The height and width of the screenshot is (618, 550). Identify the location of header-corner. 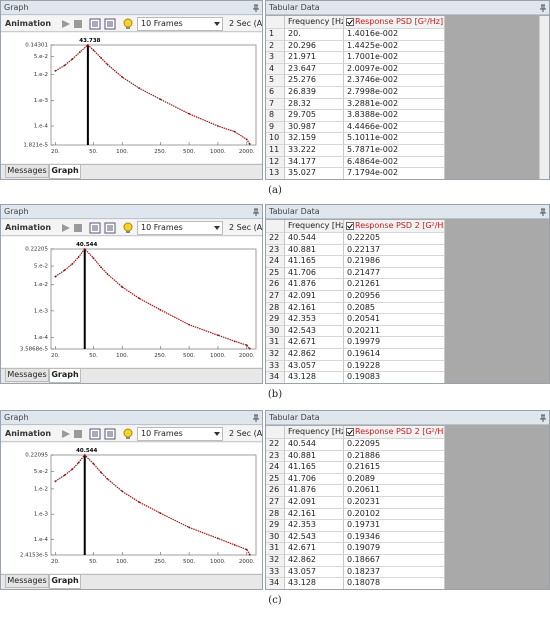
(275, 226).